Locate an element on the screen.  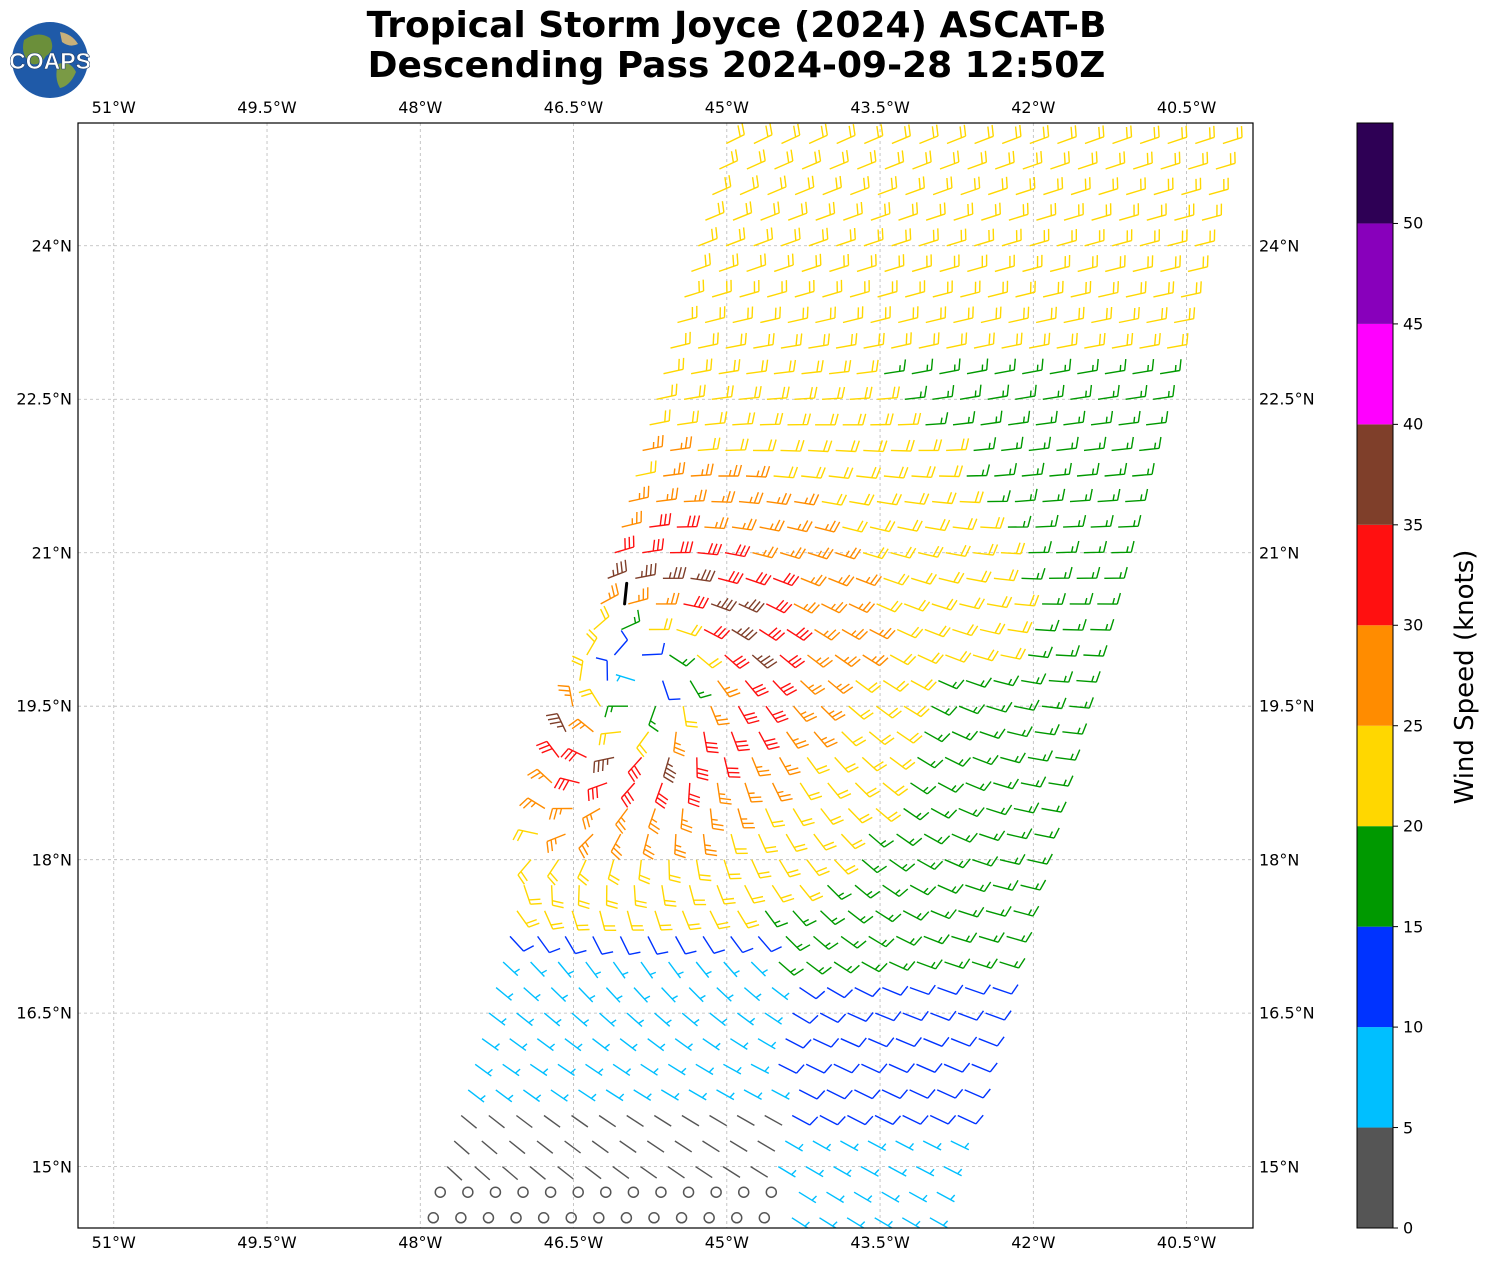
tick-label-right: 18°N is located at coordinates (1279, 860).